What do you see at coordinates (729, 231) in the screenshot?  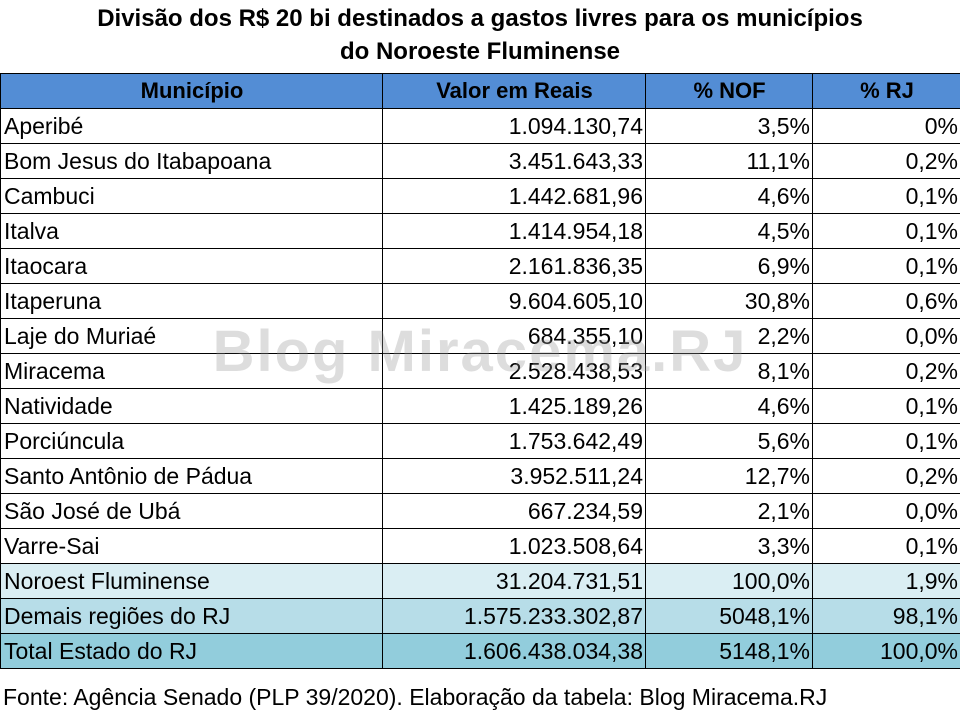 I see `cell-pct-nof: 4,5%` at bounding box center [729, 231].